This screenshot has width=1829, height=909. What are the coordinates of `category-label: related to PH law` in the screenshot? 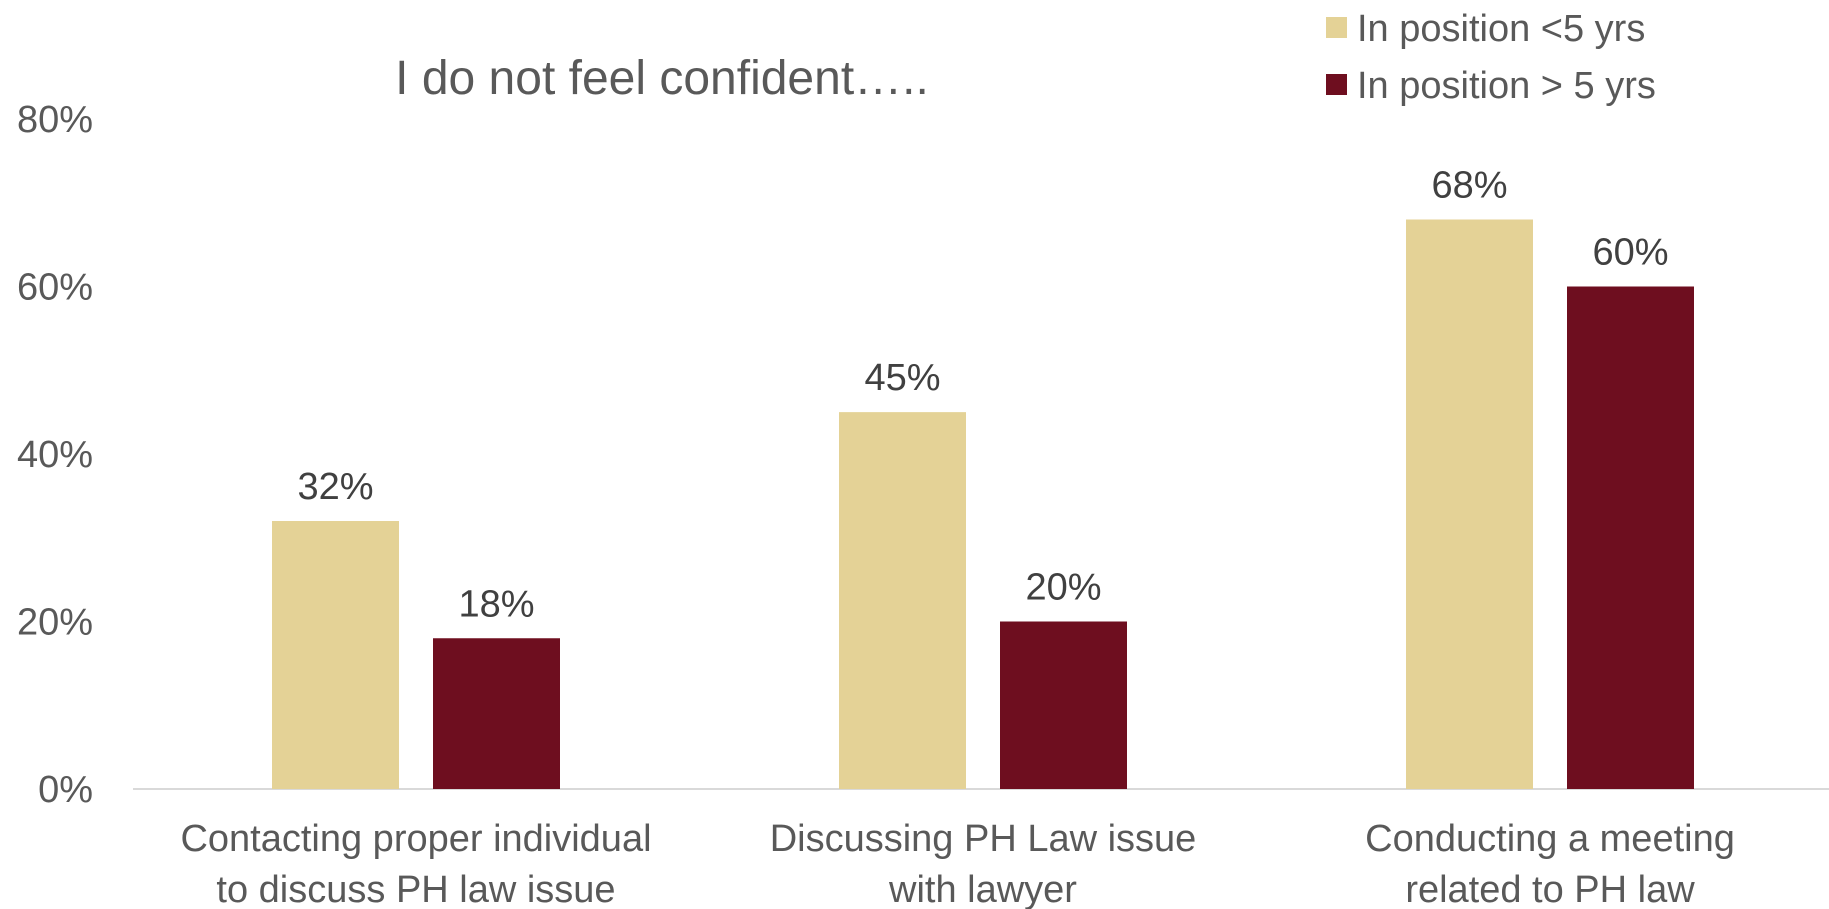 It's located at (1550, 889).